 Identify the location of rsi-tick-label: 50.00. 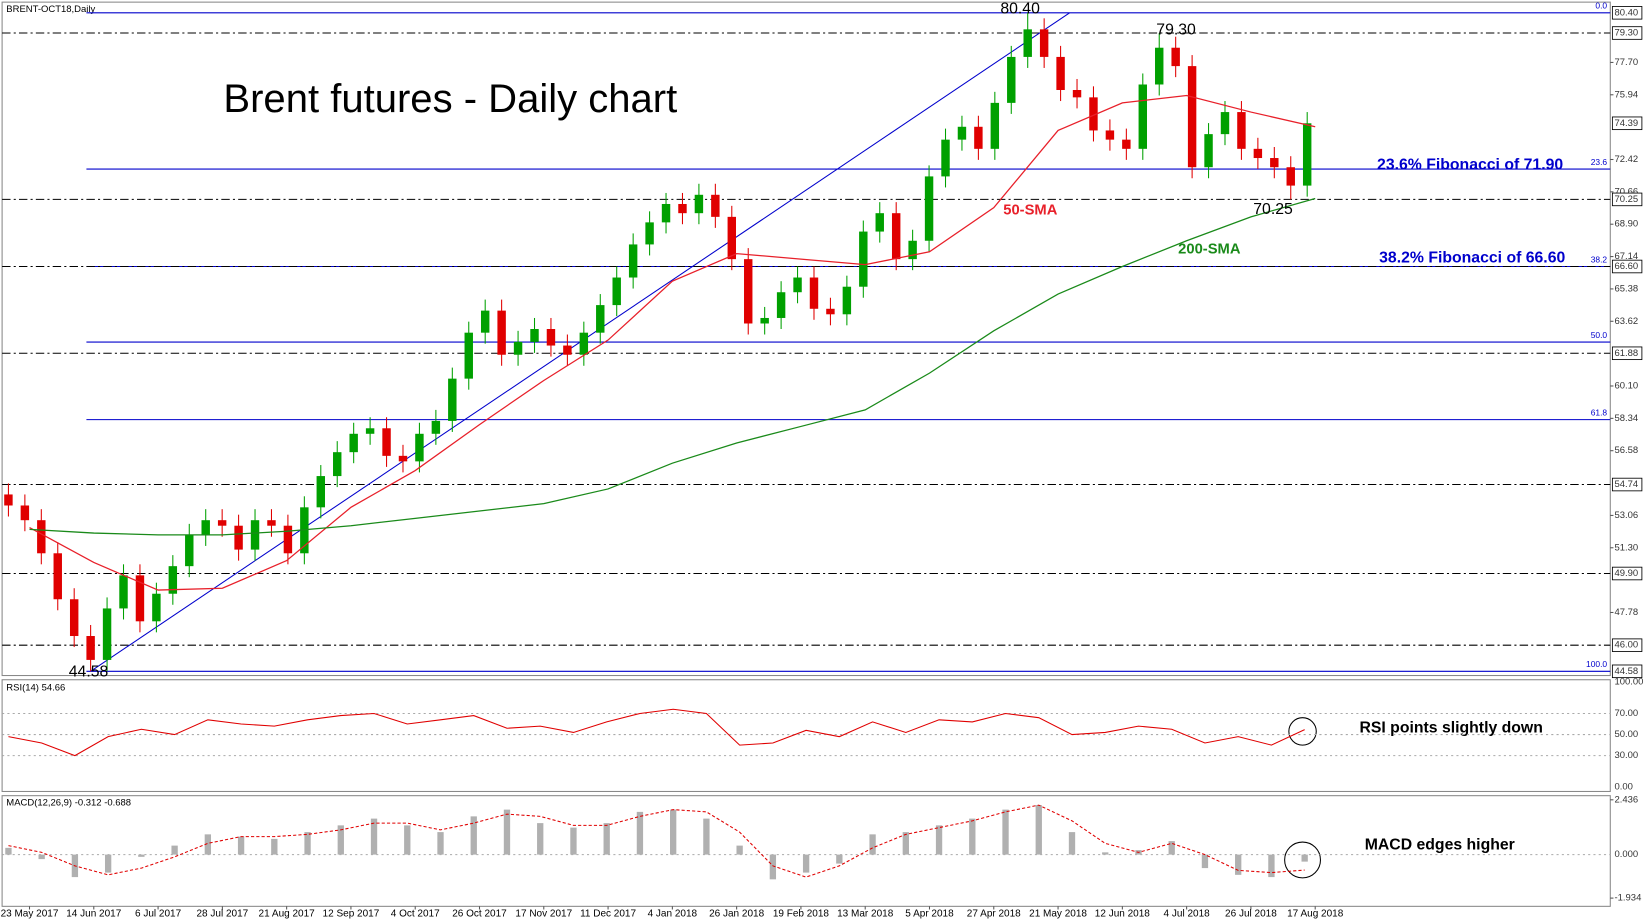
(1626, 734).